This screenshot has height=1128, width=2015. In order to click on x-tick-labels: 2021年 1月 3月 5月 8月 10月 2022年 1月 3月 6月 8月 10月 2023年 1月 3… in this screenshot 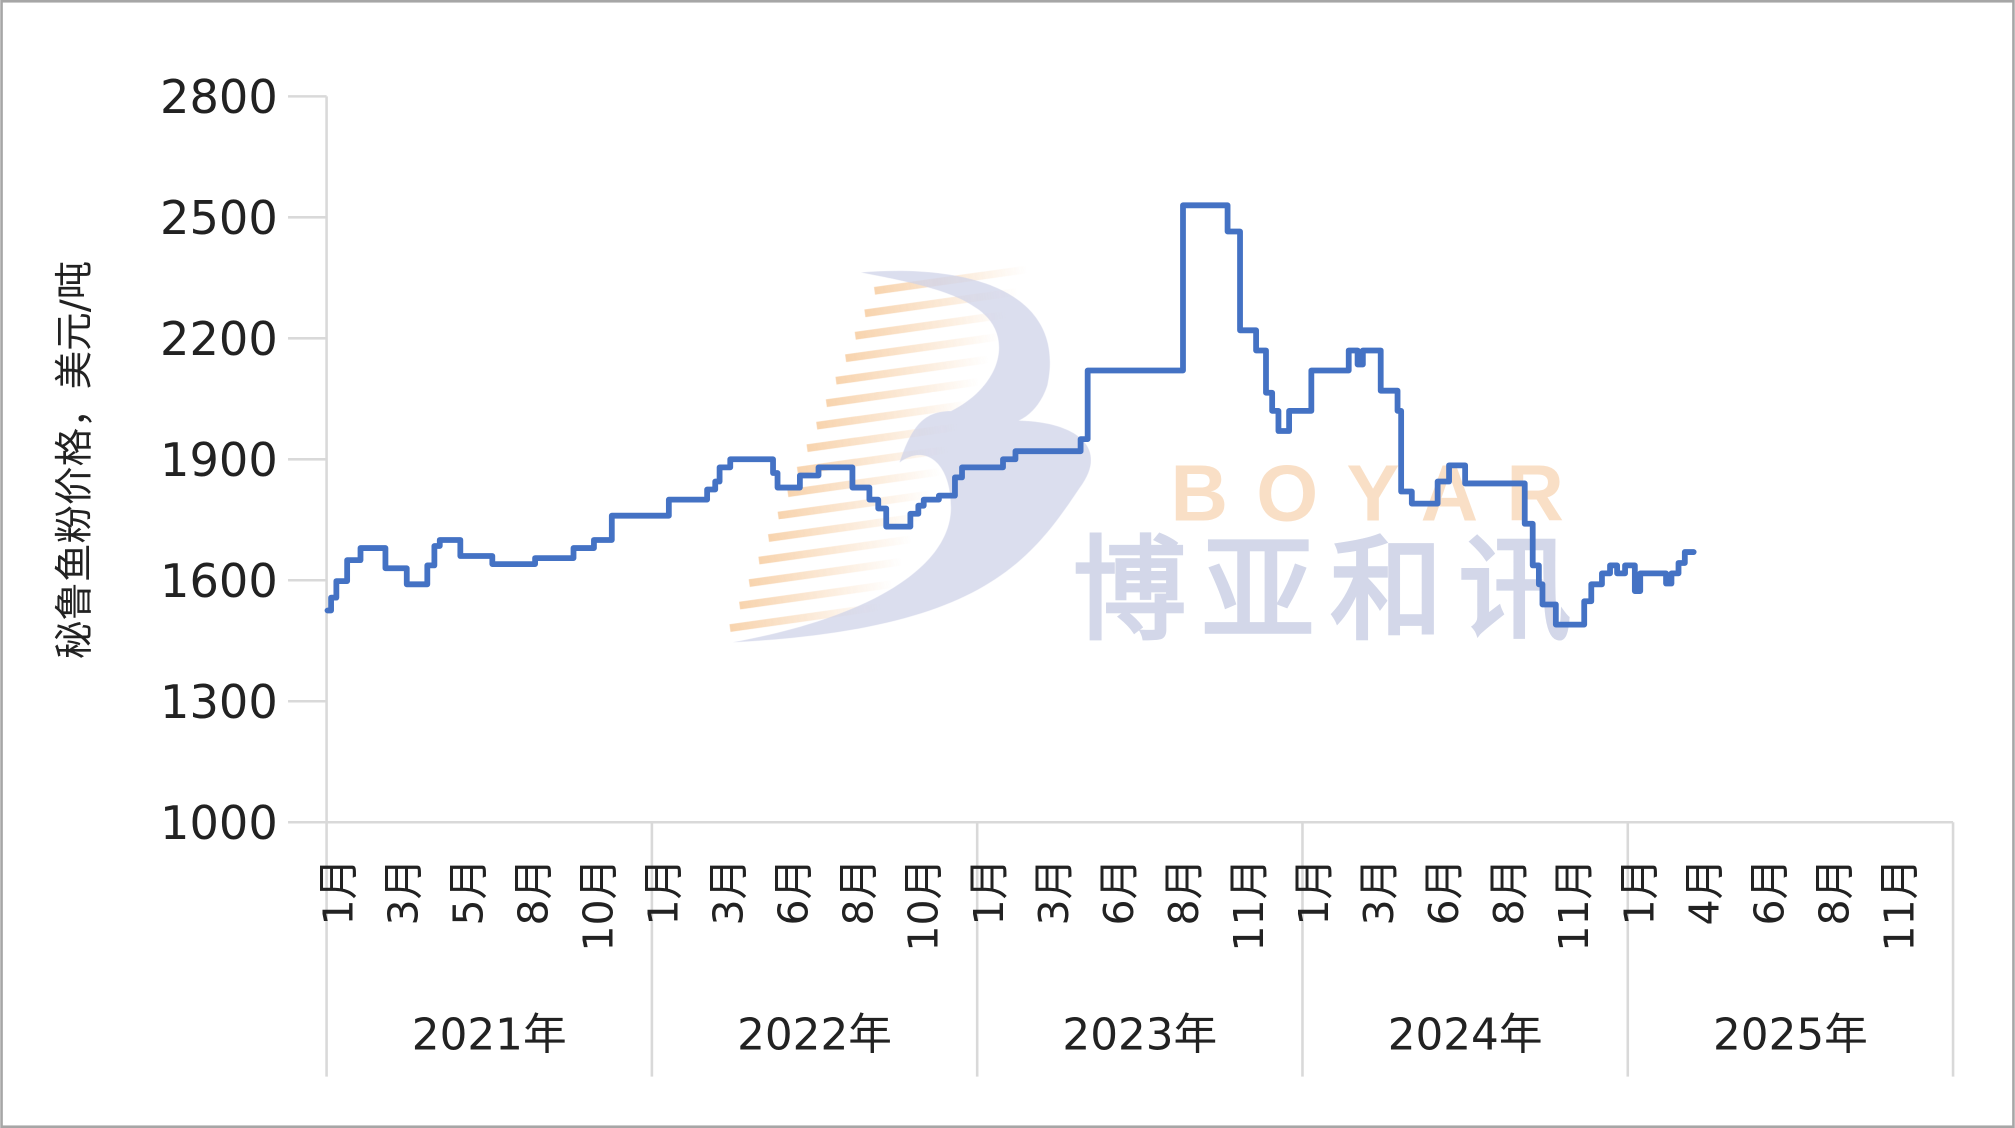, I will do `click(1118, 959)`.